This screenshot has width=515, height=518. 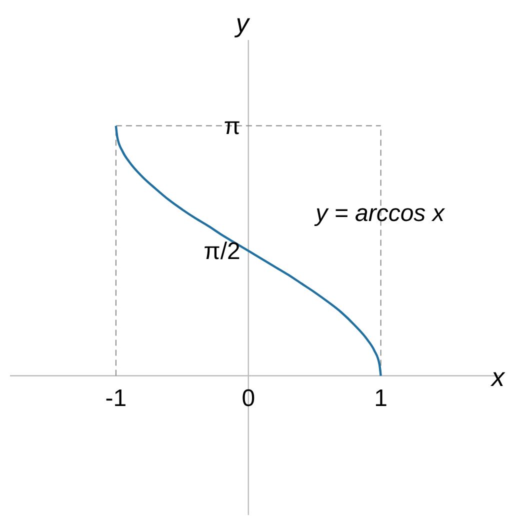 What do you see at coordinates (116, 398) in the screenshot?
I see `x-tick-label: -1` at bounding box center [116, 398].